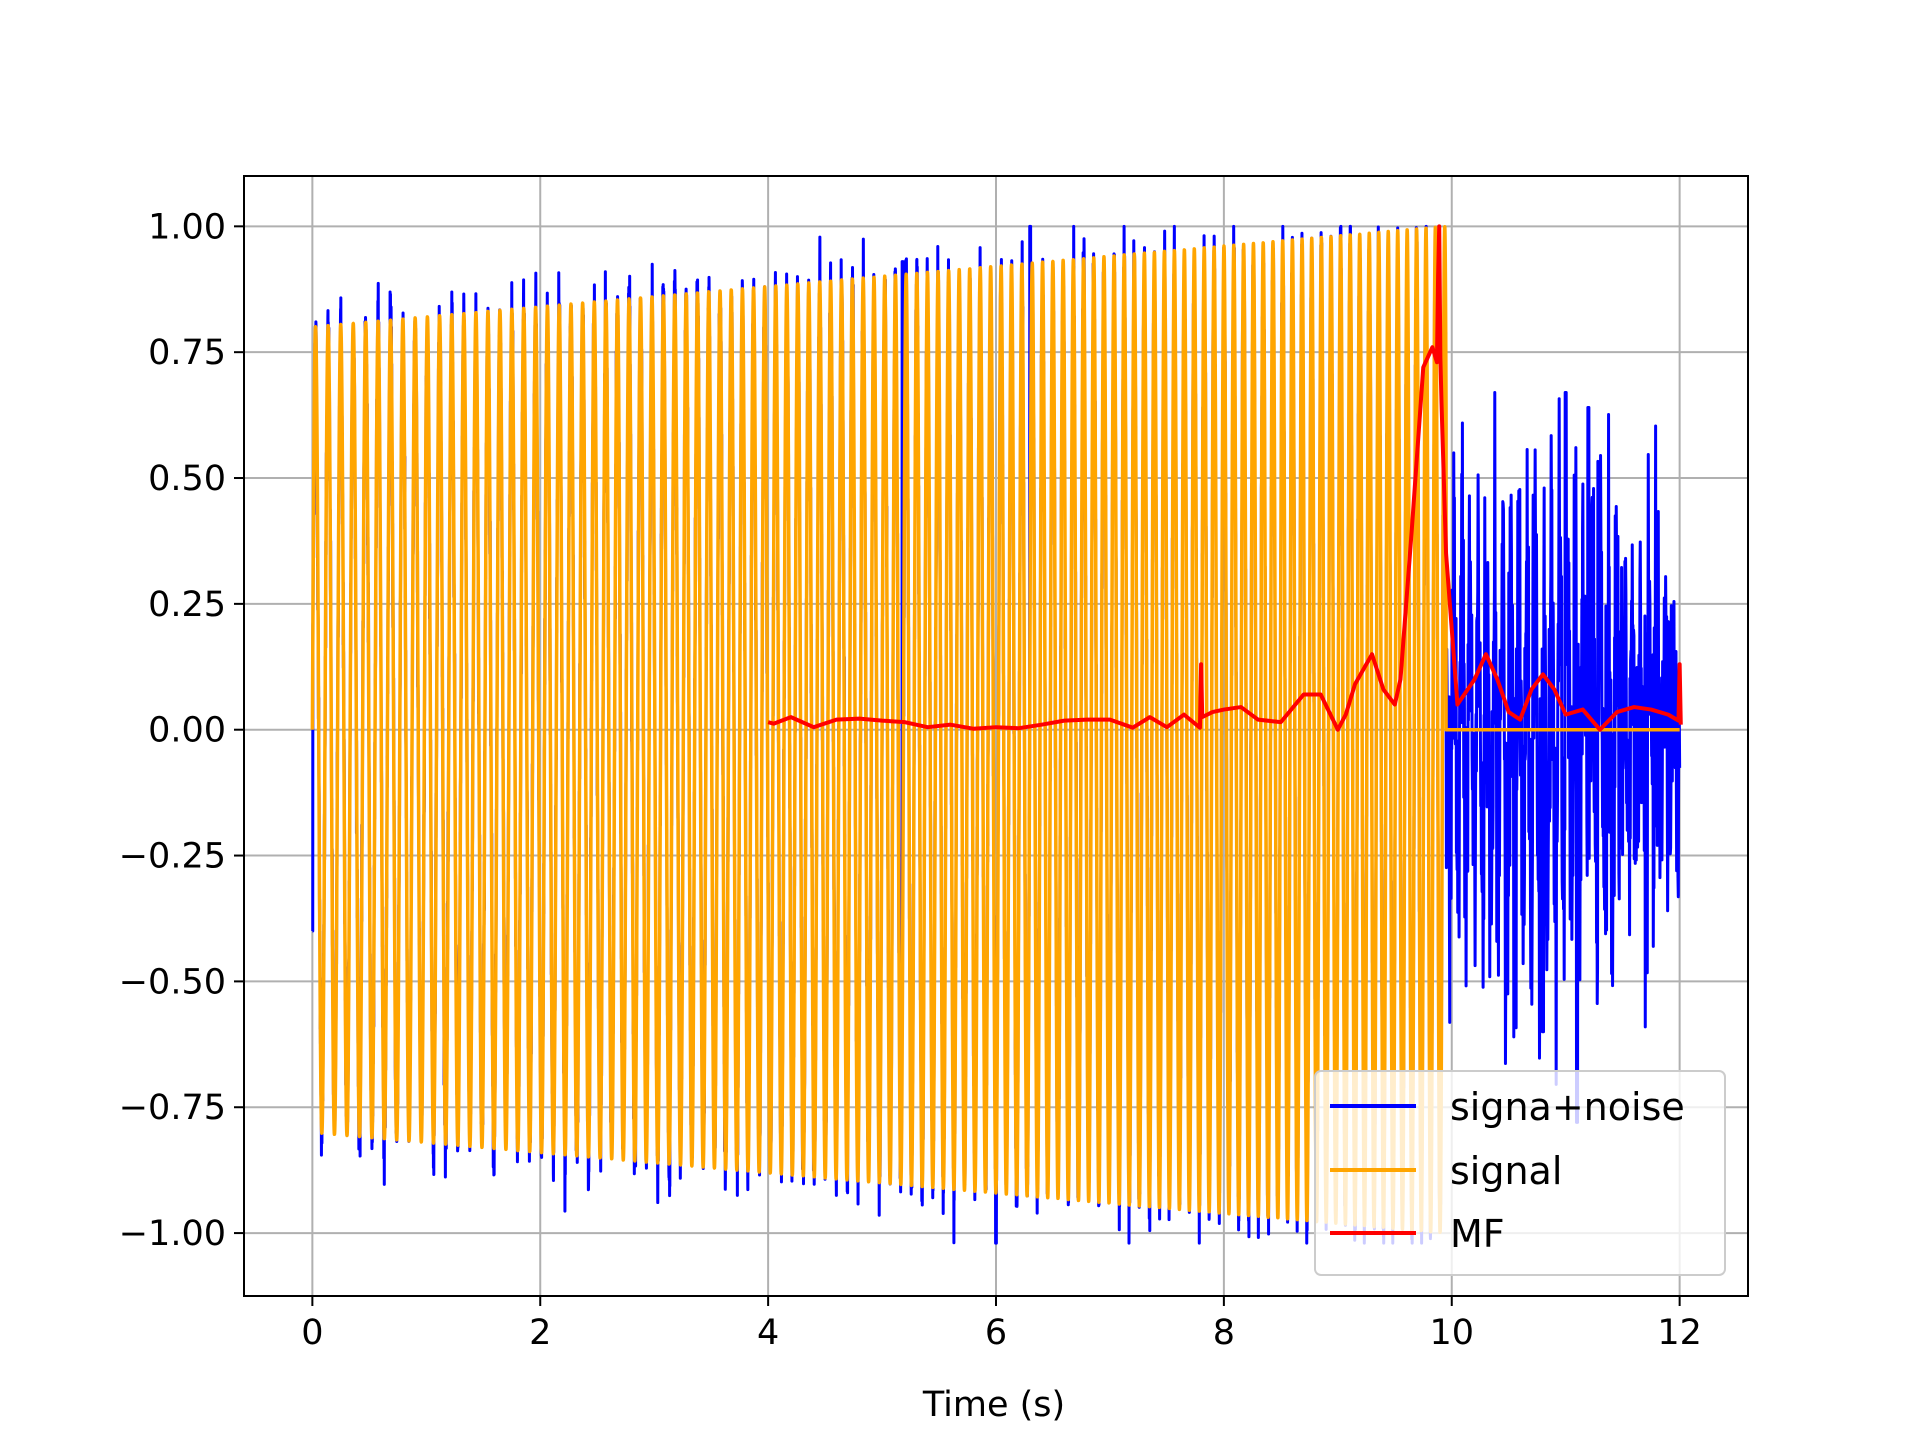 Image resolution: width=1920 pixels, height=1440 pixels. Describe the element at coordinates (172, 1234) in the screenshot. I see `y-tick-label: −1.00` at that location.